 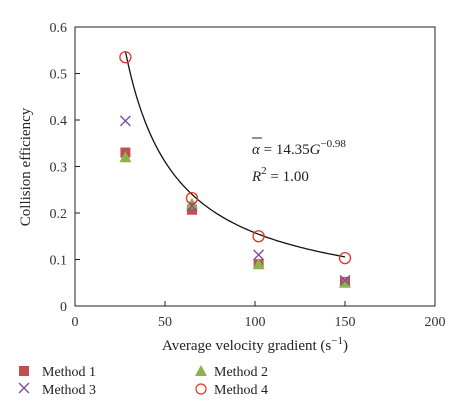 I want to click on y-tick-label: 0.5, so click(x=59, y=75).